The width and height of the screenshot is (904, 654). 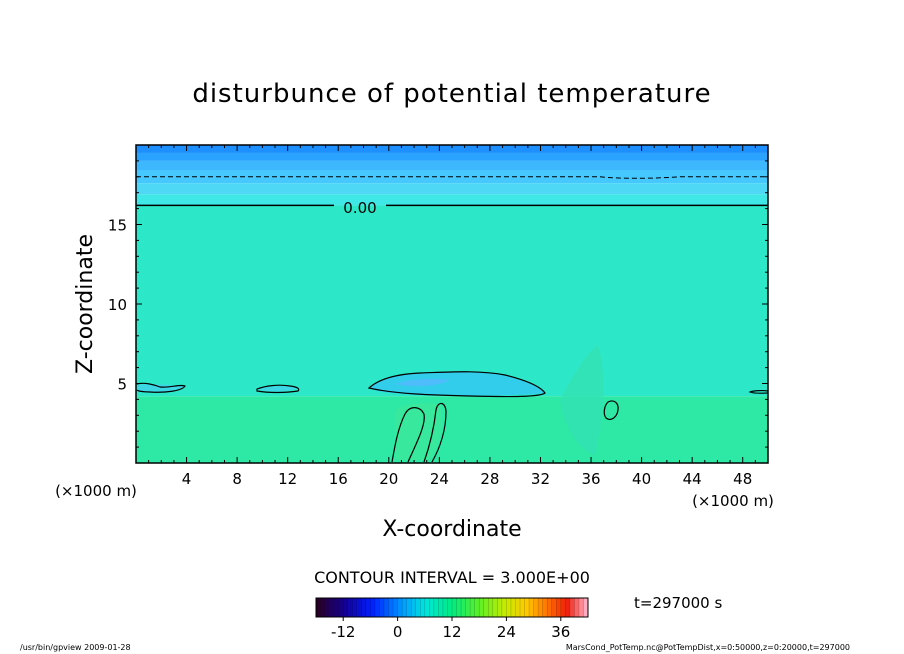 I want to click on colorbar-tick-label: 36, so click(x=560, y=632).